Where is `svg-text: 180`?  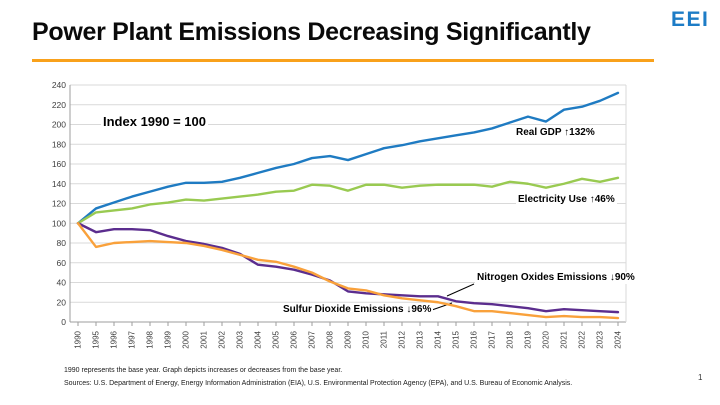
svg-text: 180 is located at coordinates (59, 144).